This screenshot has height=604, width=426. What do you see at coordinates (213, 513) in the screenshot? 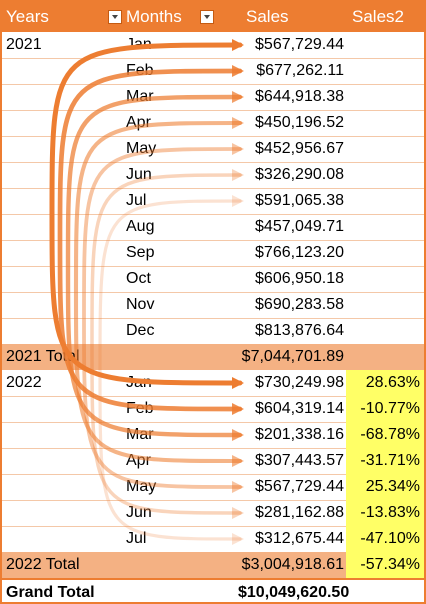
I see `table-row: Jun $281,162.88 -13.83%` at bounding box center [213, 513].